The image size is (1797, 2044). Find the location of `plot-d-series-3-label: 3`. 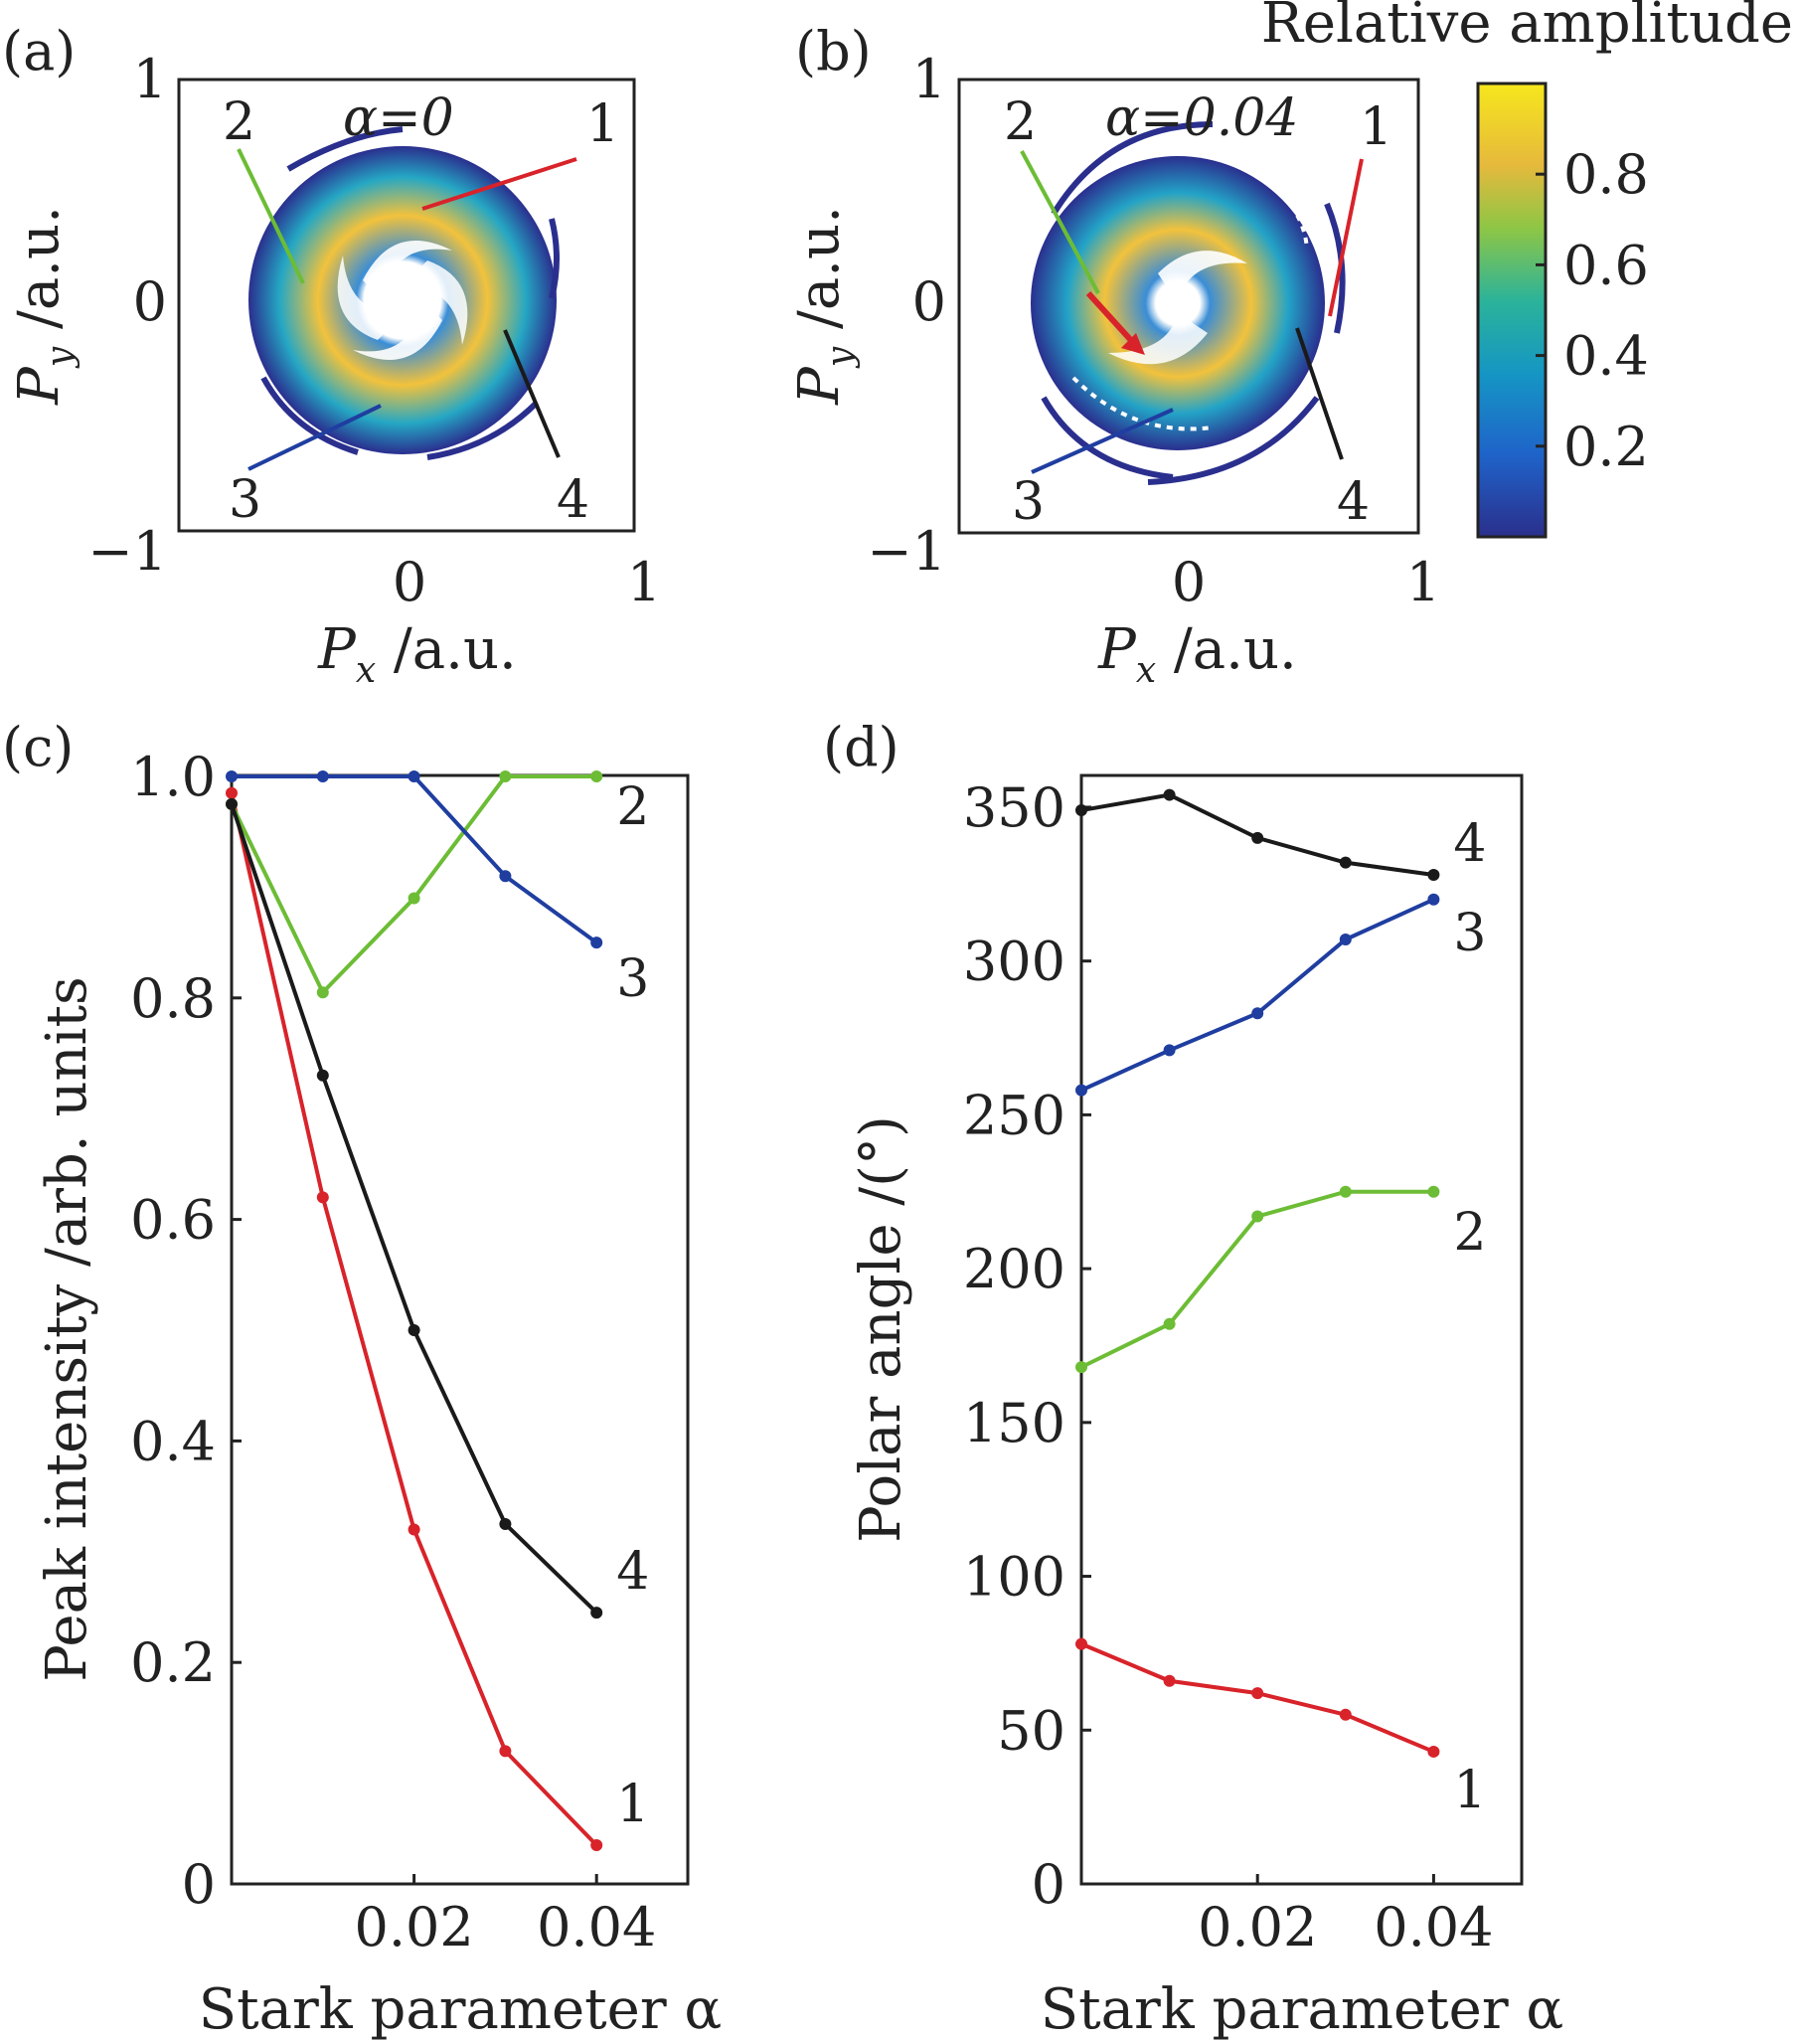

plot-d-series-3-label: 3 is located at coordinates (1469, 934).